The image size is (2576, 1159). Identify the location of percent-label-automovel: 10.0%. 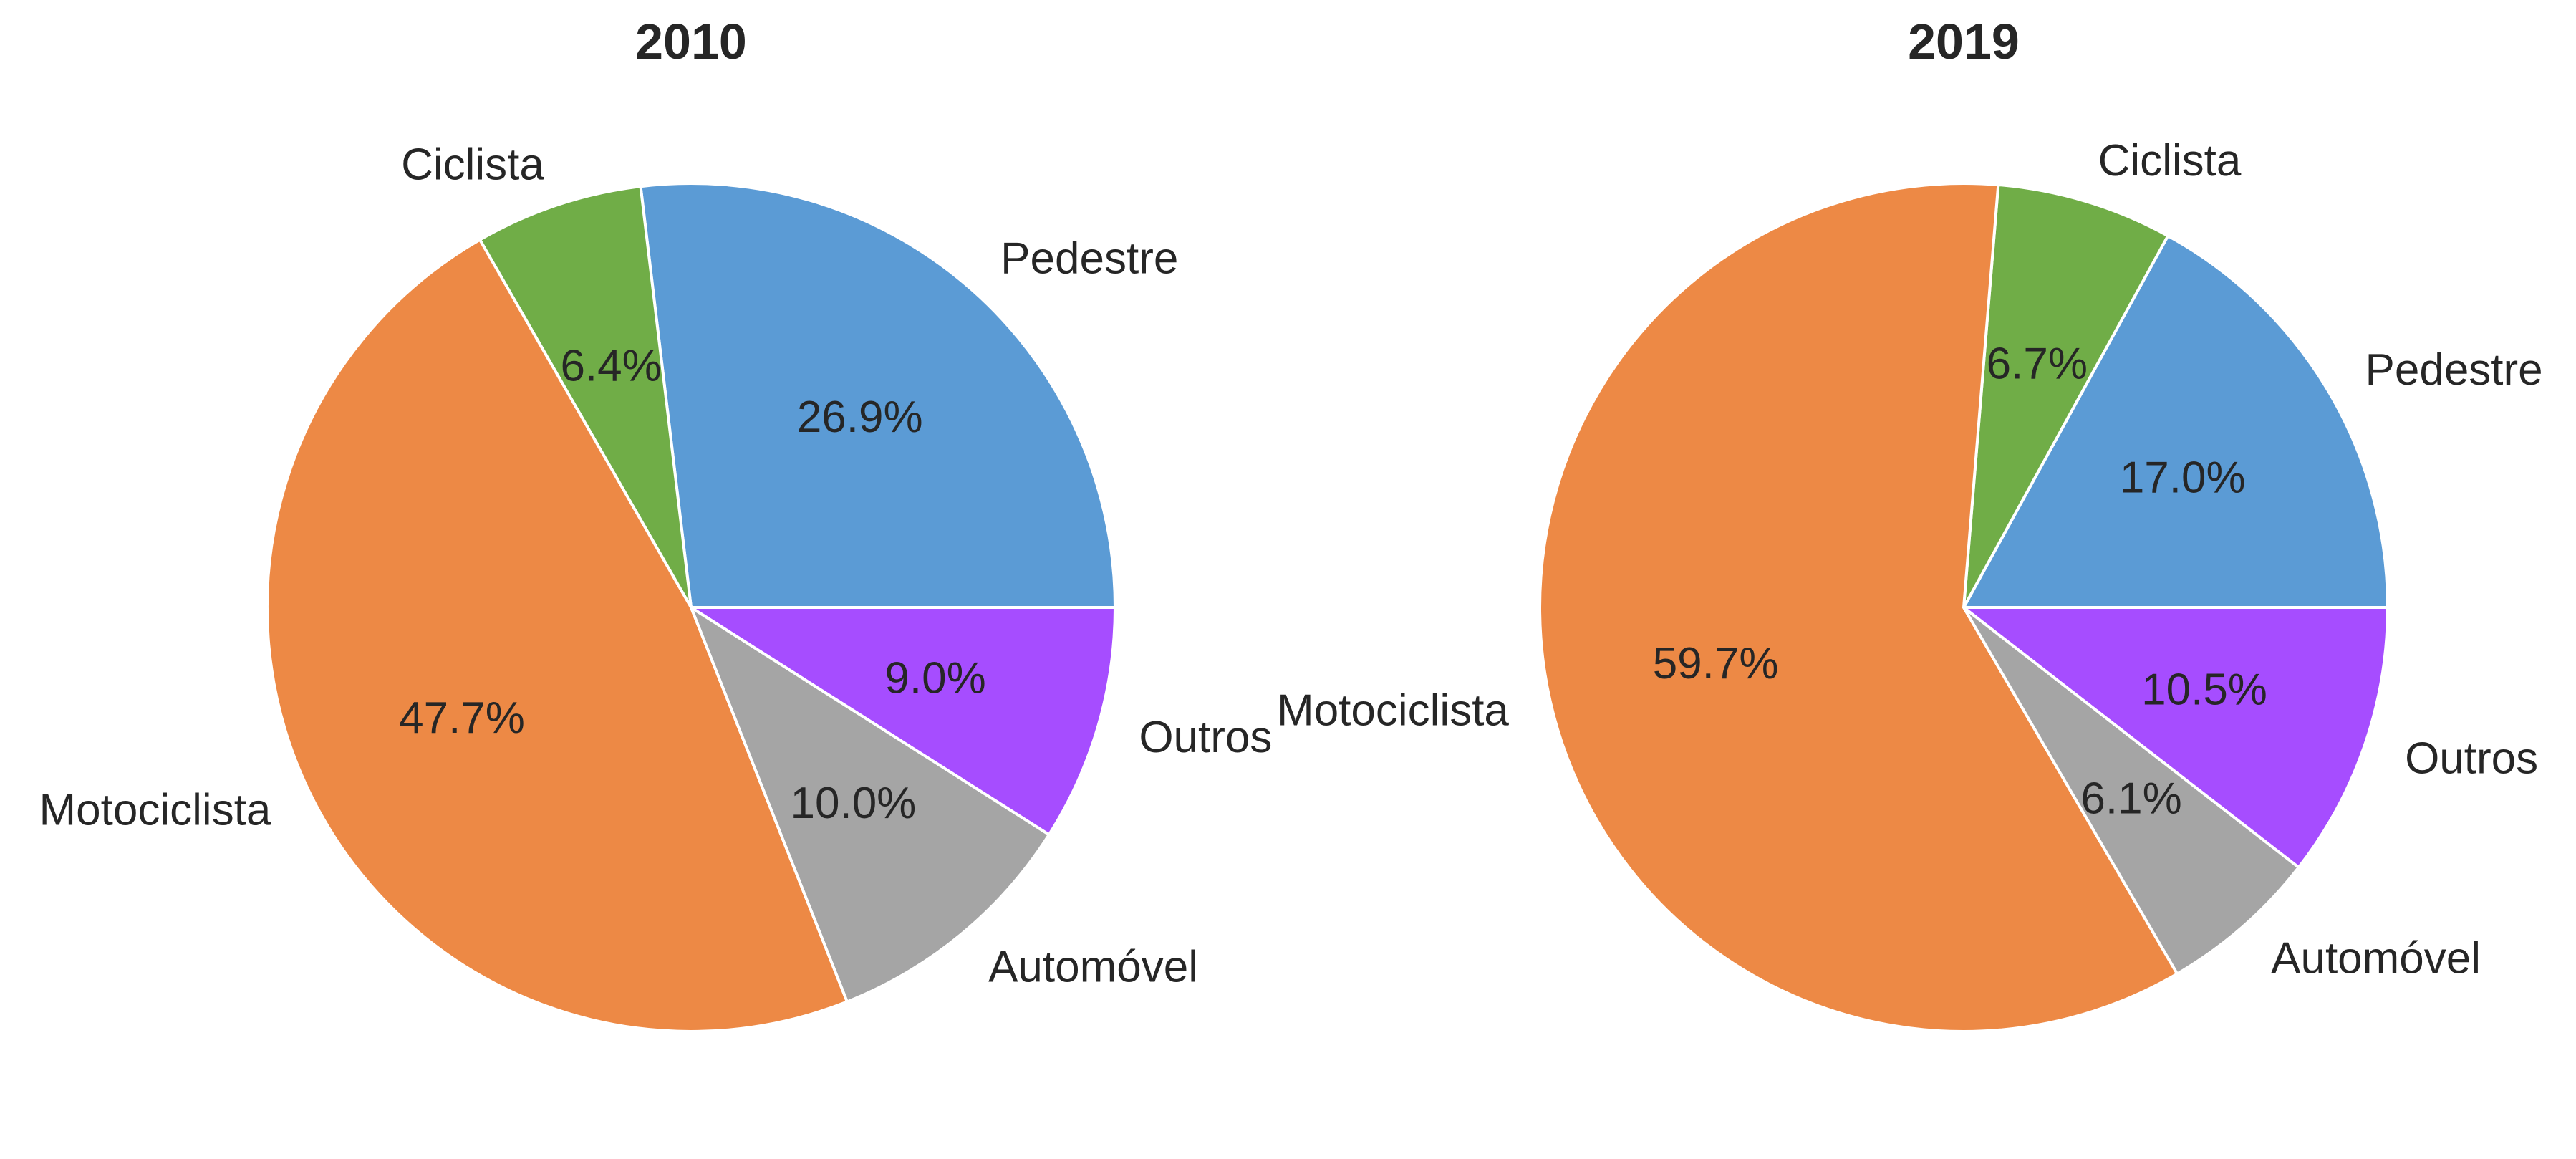
(854, 803).